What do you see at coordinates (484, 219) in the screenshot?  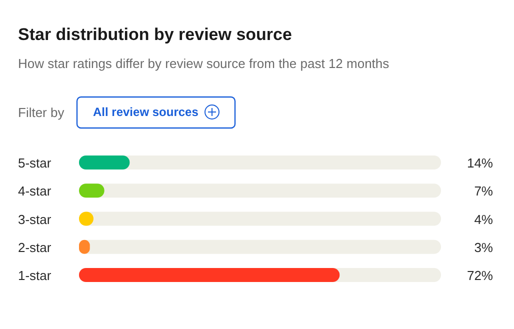 I see `data-label: 4%` at bounding box center [484, 219].